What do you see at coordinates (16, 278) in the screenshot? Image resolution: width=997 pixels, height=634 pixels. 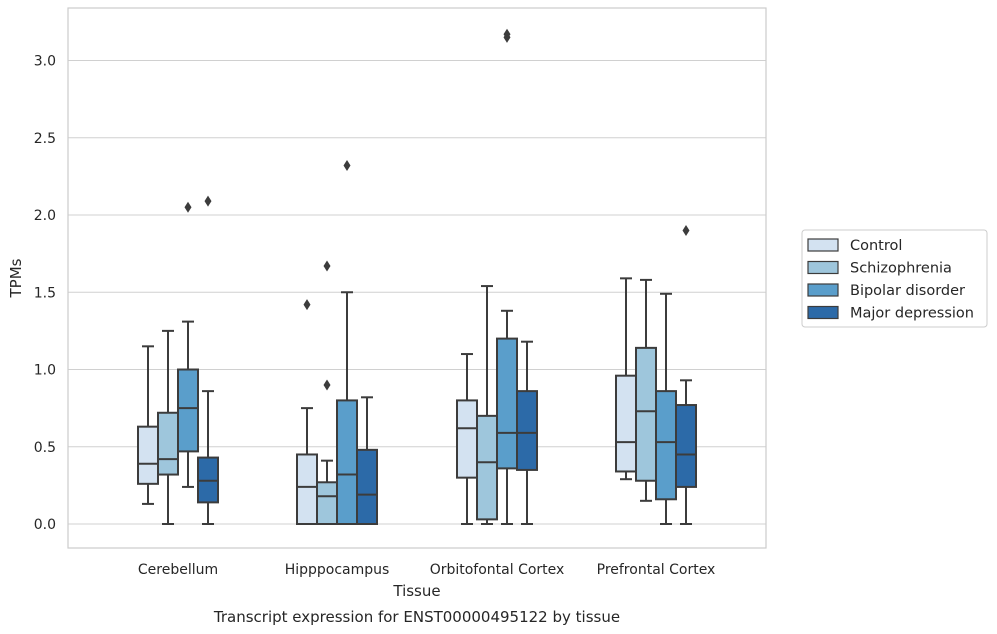 I see `y-axis-label: TPMs` at bounding box center [16, 278].